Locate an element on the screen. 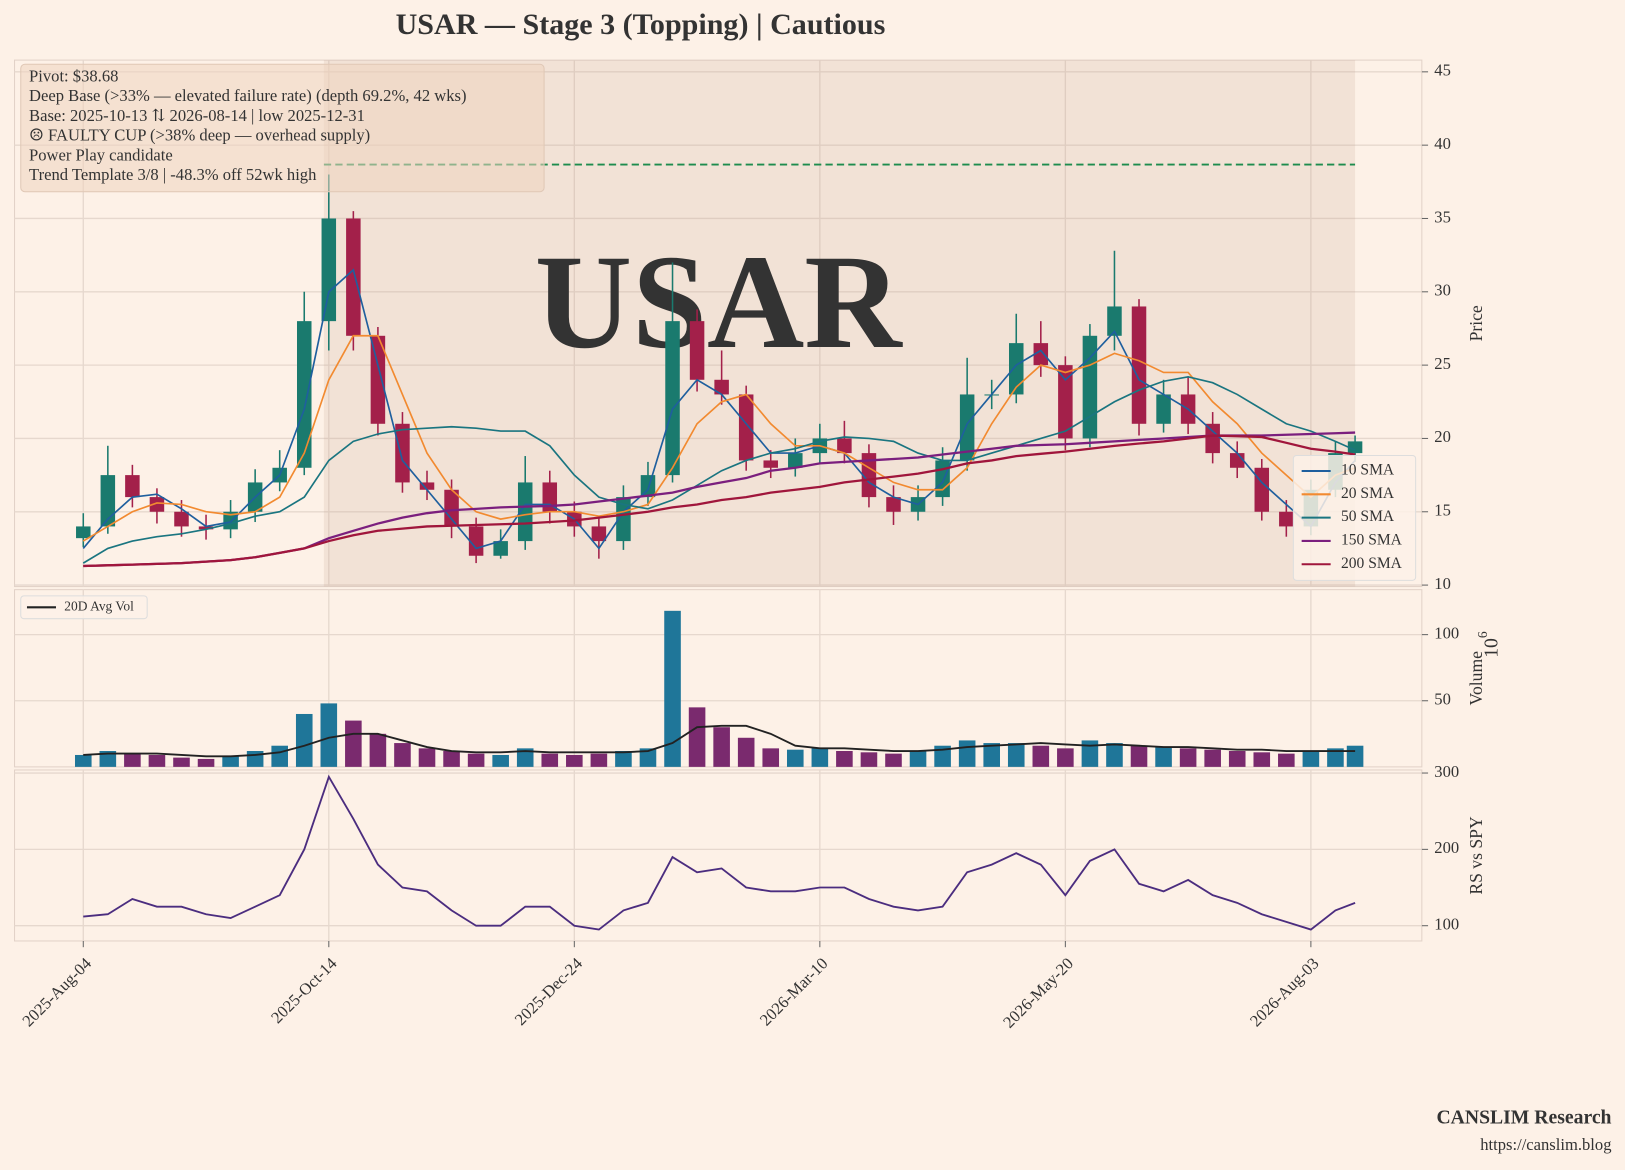 The image size is (1625, 1170). legend-label: 20D Avg Vol is located at coordinates (99, 605).